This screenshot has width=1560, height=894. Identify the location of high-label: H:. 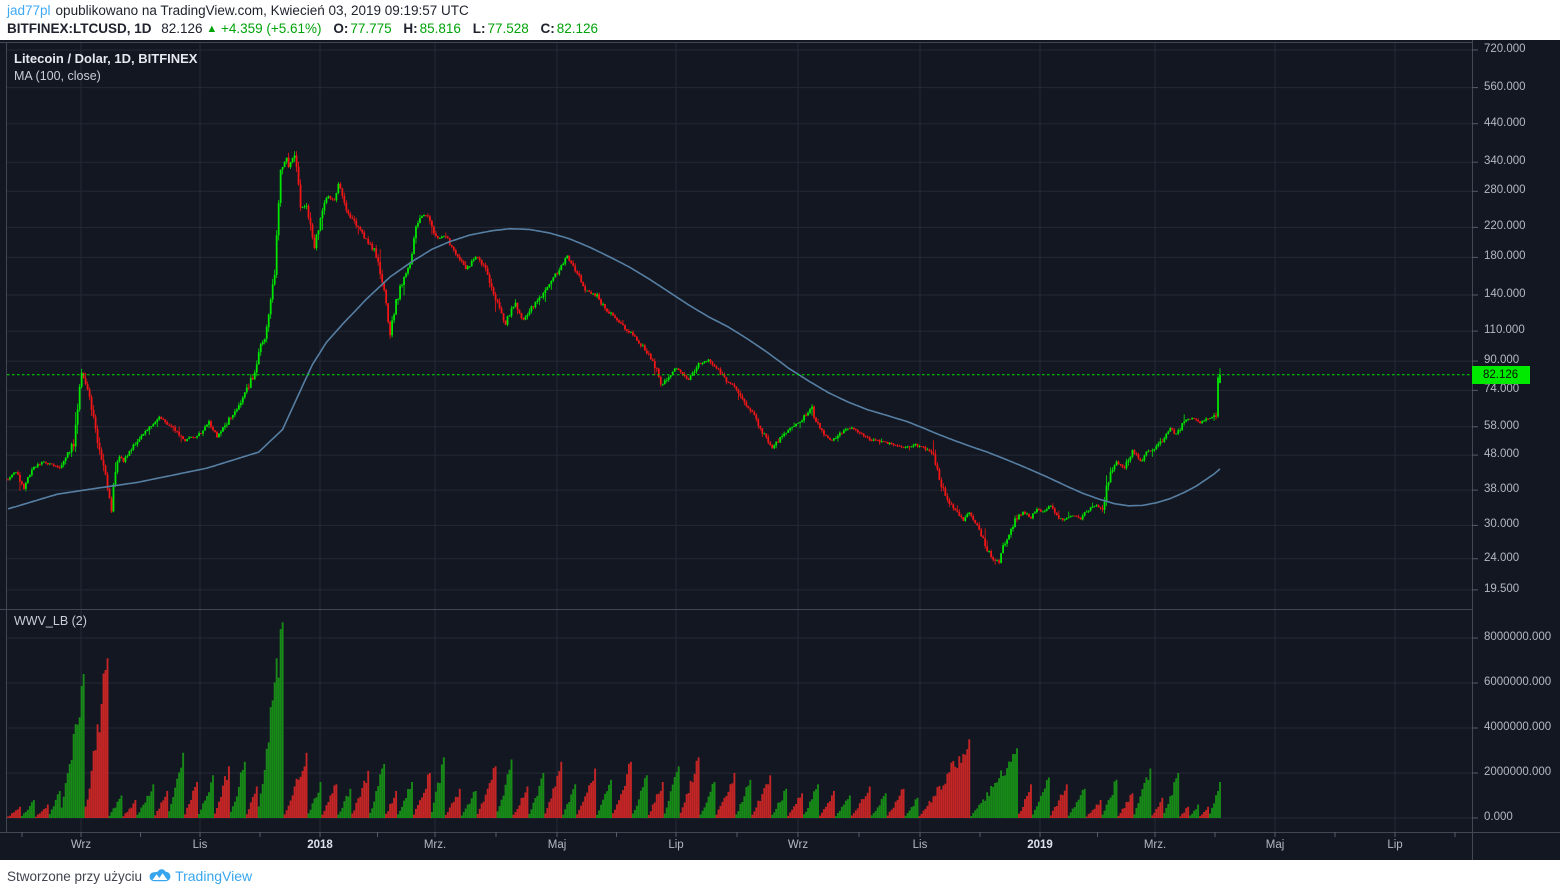
(410, 28).